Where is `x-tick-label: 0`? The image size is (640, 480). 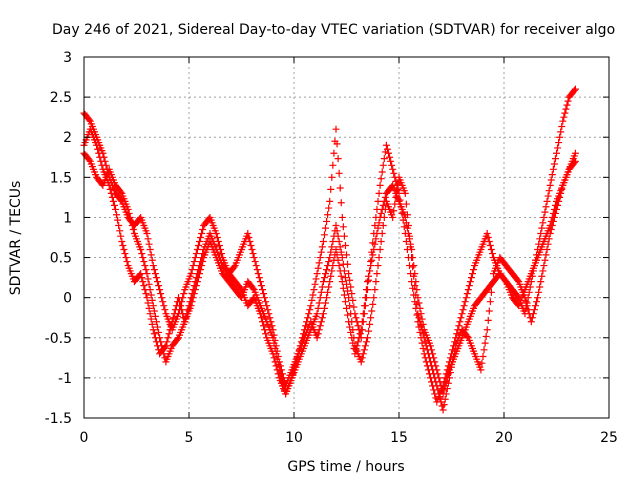
x-tick-label: 0 is located at coordinates (84, 438).